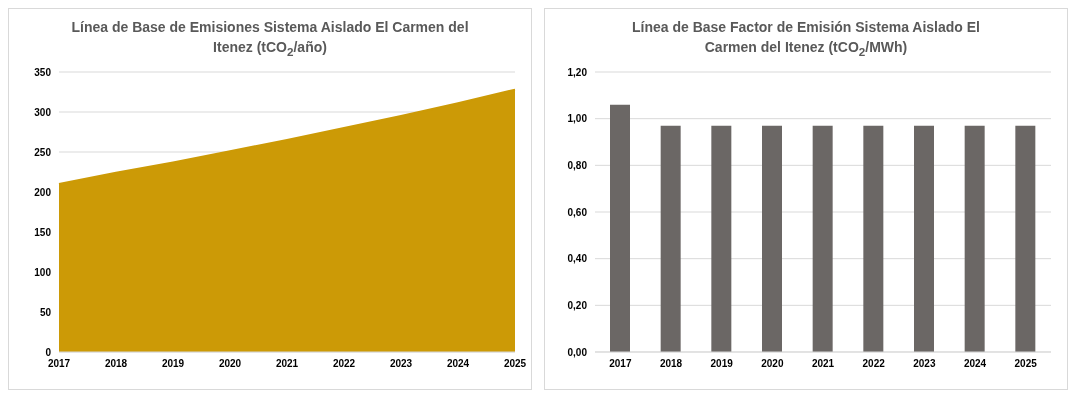 This screenshot has width=1072, height=400. Describe the element at coordinates (48, 352) in the screenshot. I see `y-tick-label: 0` at that location.